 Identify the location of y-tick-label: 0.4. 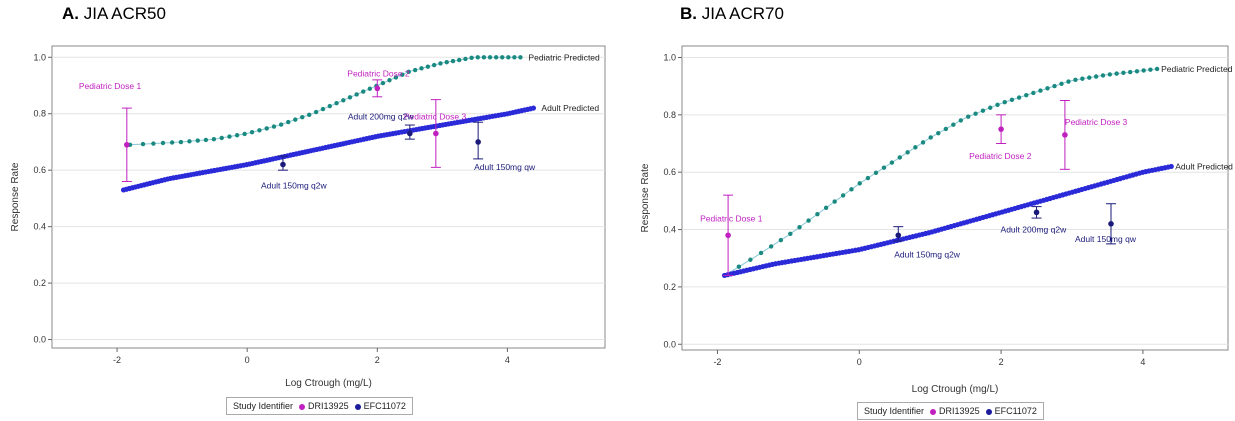
(669, 230).